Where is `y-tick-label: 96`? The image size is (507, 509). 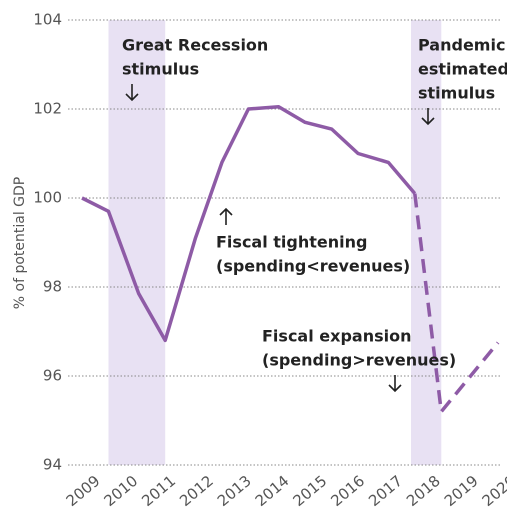
y-tick-label: 96 is located at coordinates (52, 376).